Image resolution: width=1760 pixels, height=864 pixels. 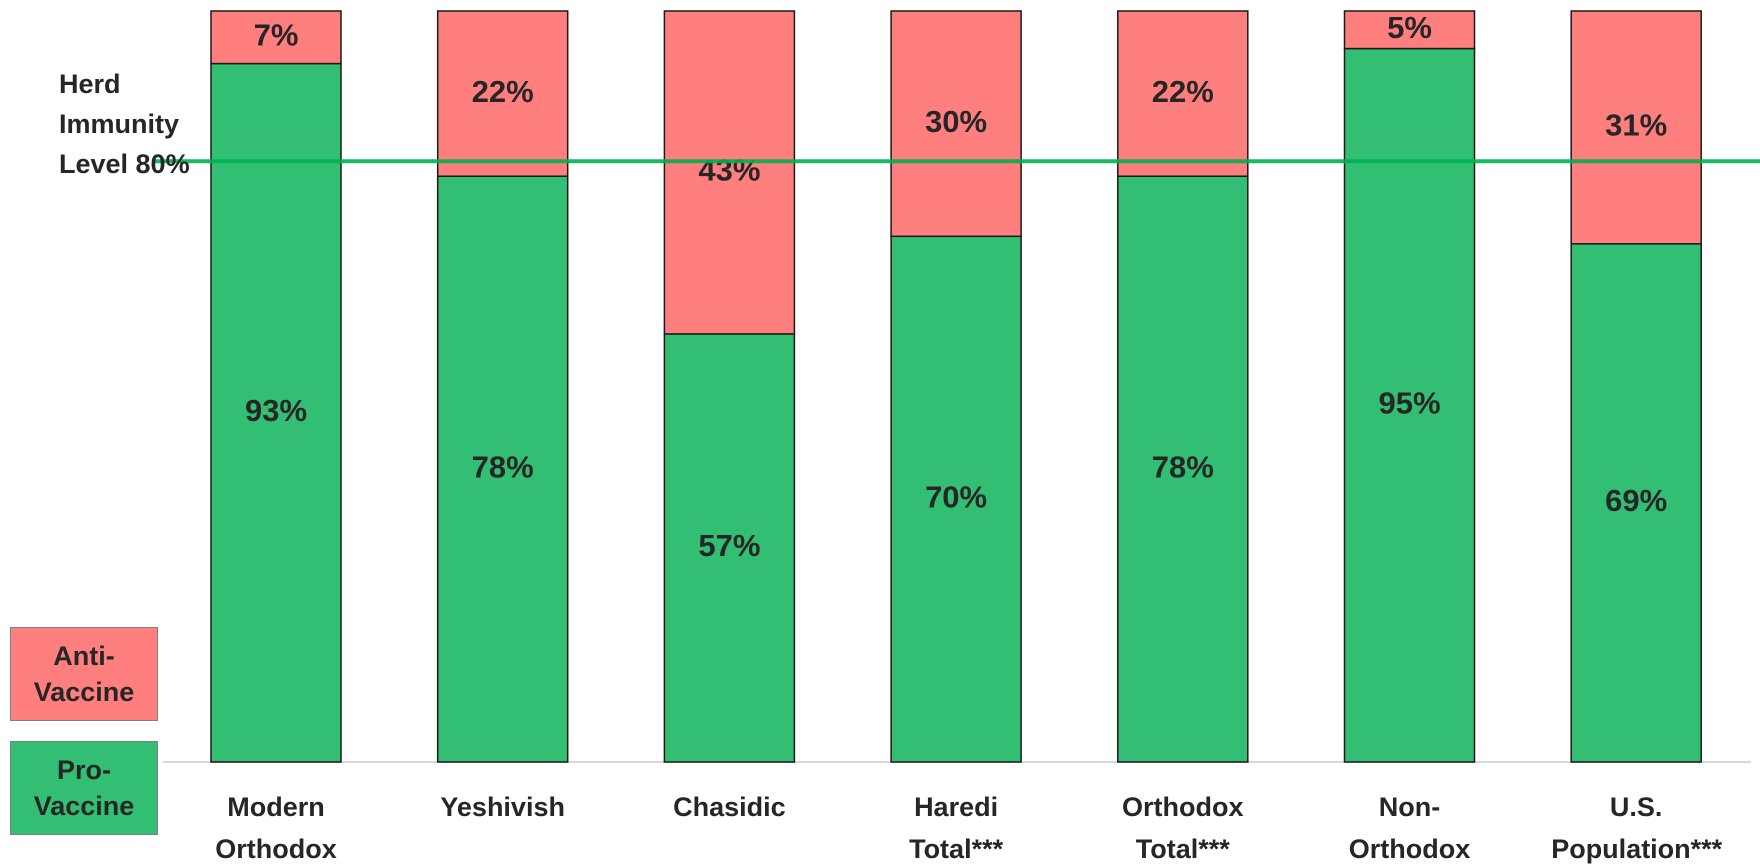 What do you see at coordinates (84, 788) in the screenshot?
I see `legend-entry: Pro-Vaccine` at bounding box center [84, 788].